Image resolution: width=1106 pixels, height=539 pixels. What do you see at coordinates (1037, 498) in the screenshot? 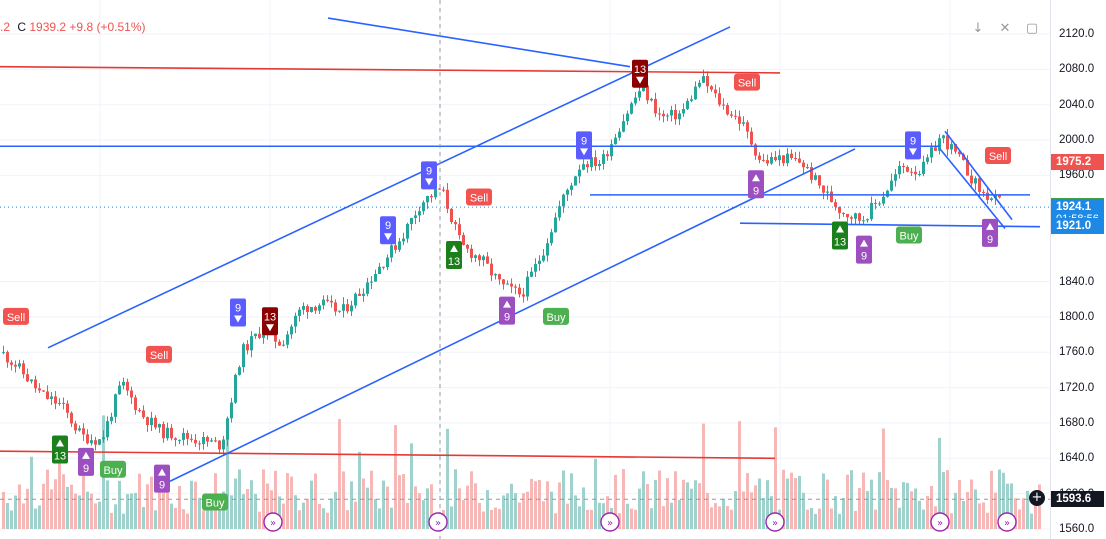
I see `plus-icon: +` at bounding box center [1037, 498].